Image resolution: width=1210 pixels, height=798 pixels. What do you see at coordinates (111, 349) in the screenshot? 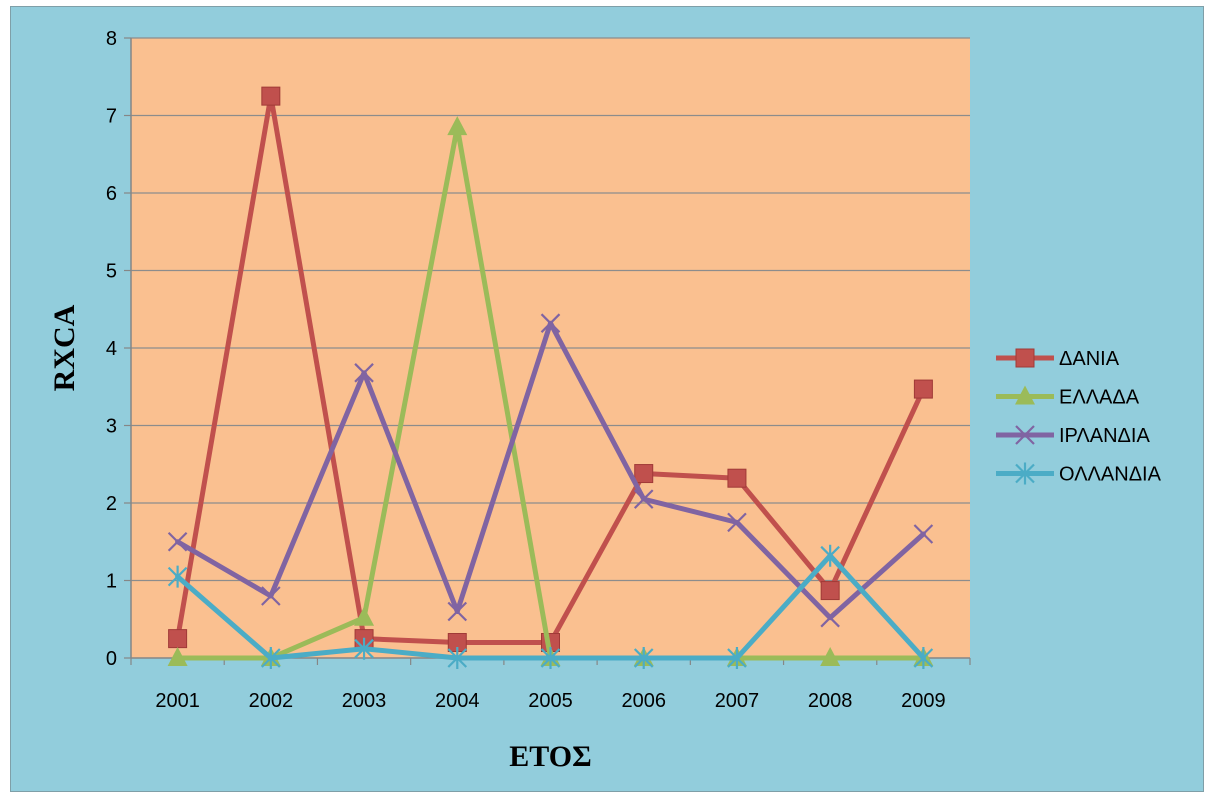
I see `y-tick-label: 4` at bounding box center [111, 349].